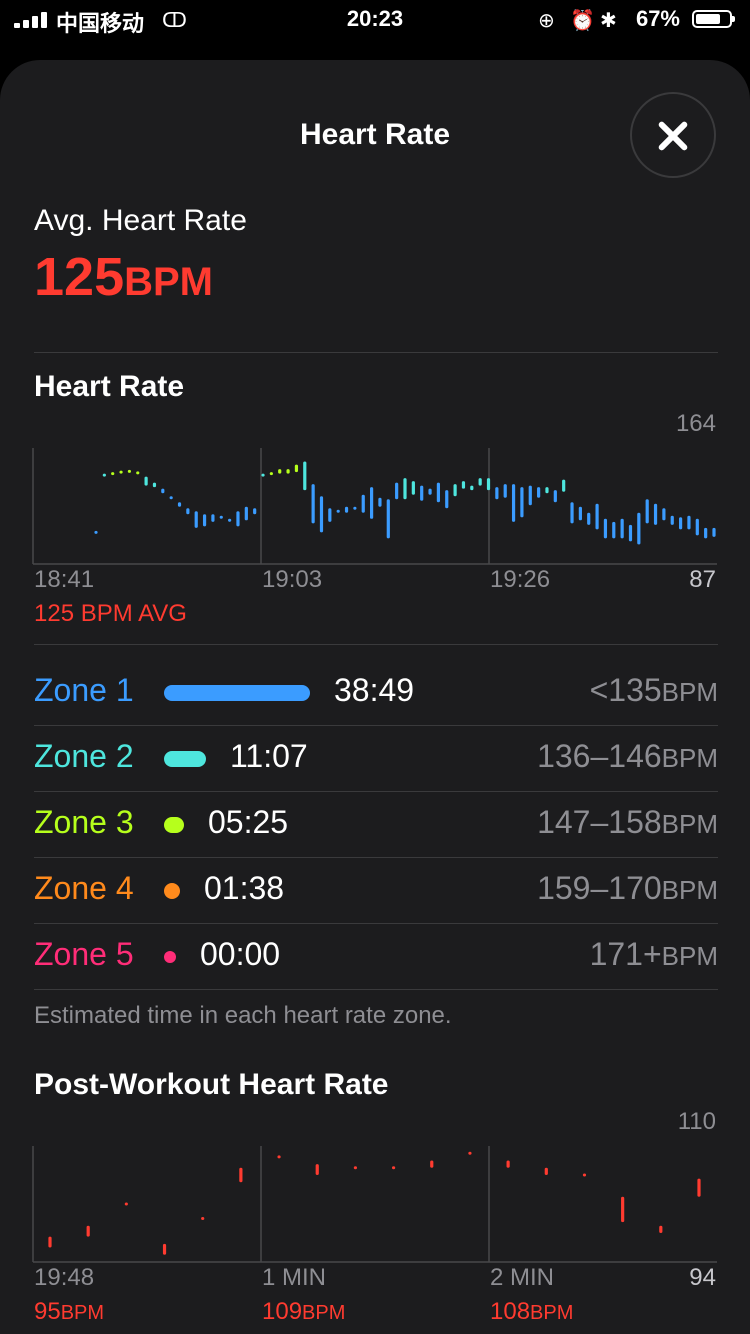 This screenshot has height=1334, width=750. What do you see at coordinates (248, 822) in the screenshot?
I see `zone-time: 05:25` at bounding box center [248, 822].